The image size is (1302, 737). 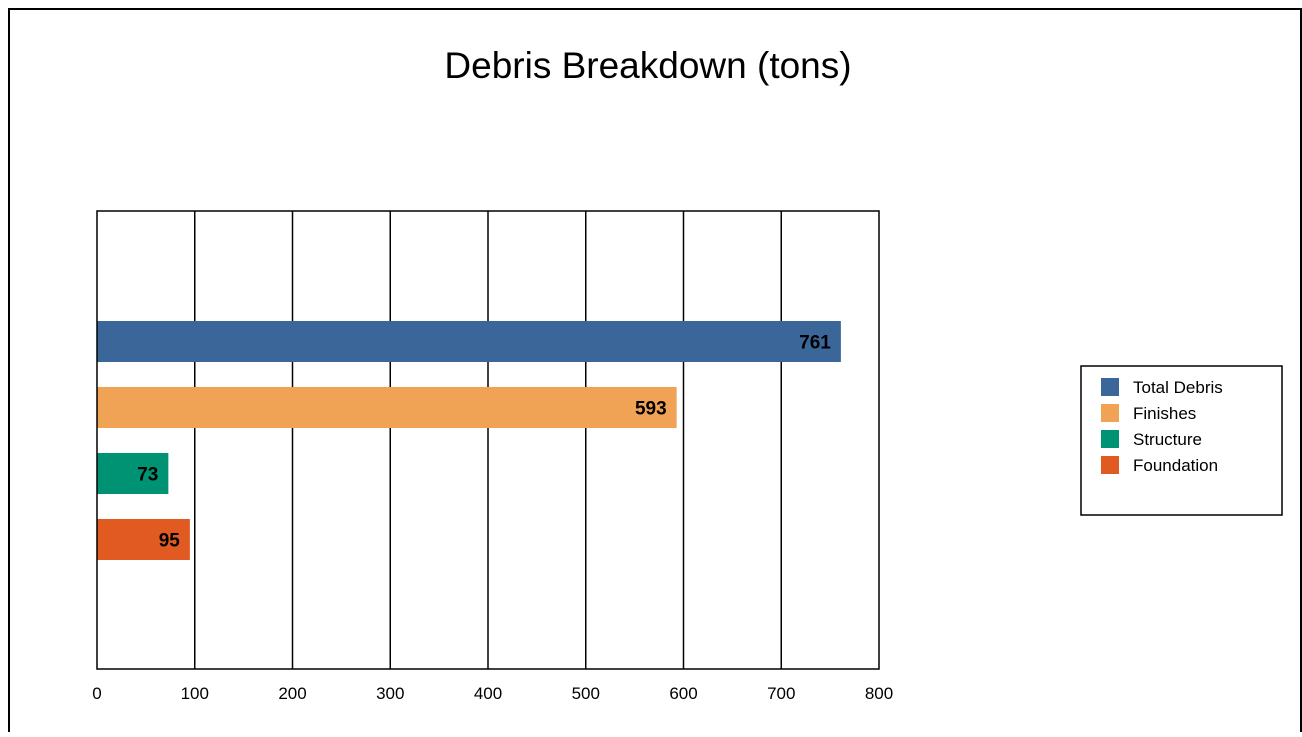 I want to click on legend-label: Foundation, so click(x=1175, y=465).